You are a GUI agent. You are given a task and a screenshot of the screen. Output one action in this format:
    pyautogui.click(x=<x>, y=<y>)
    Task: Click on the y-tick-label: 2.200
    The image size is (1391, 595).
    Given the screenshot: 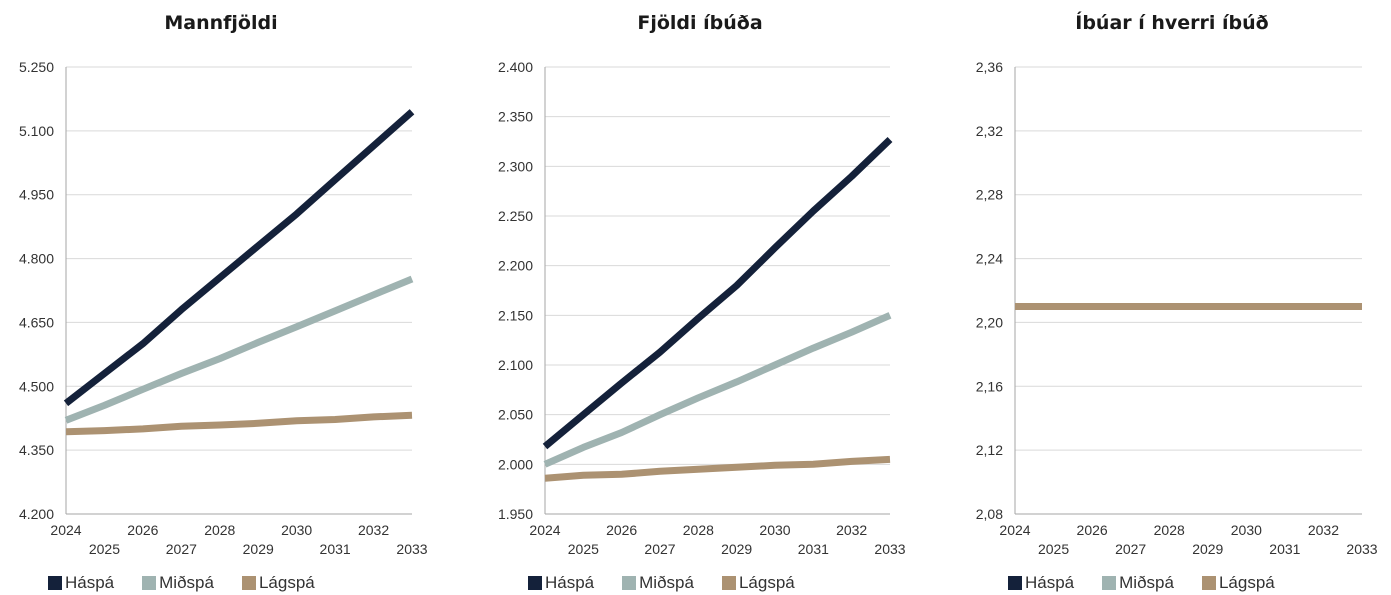 What is the action you would take?
    pyautogui.click(x=515, y=266)
    